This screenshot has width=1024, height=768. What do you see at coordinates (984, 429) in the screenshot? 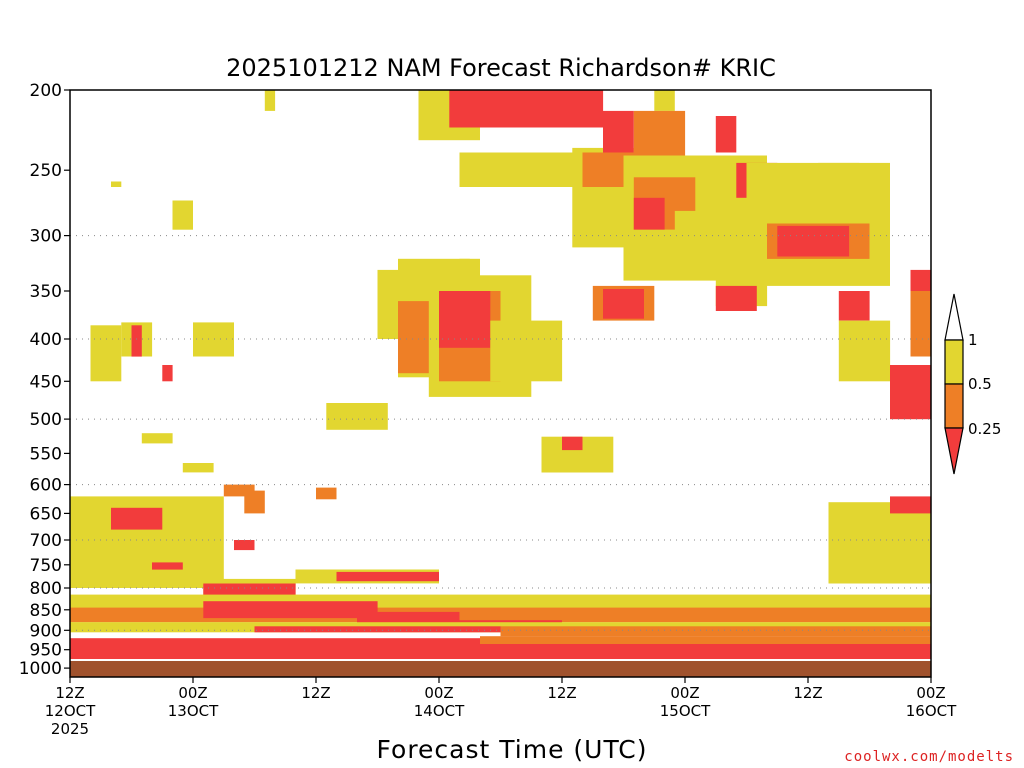
I see `colorbar-label-0-25: 0.25` at bounding box center [984, 429].